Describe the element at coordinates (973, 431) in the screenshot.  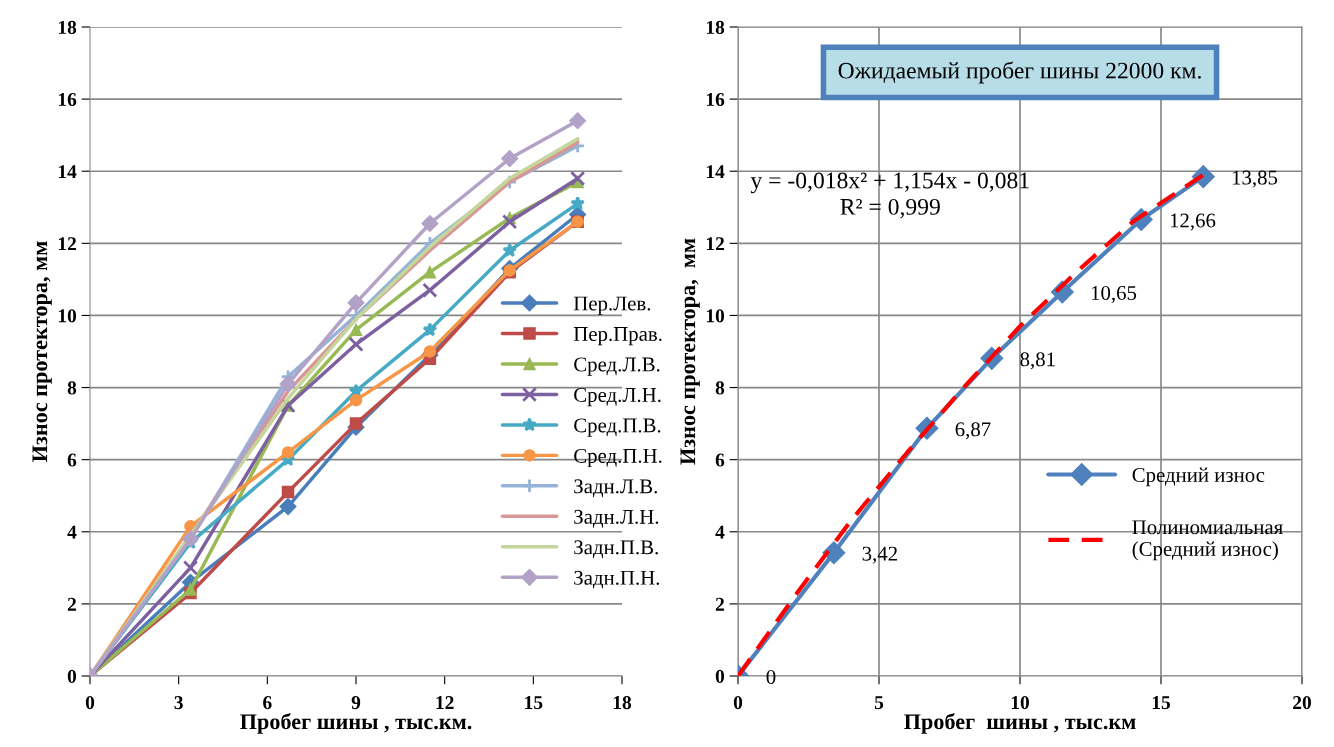
I see `data-label: 6,87` at that location.